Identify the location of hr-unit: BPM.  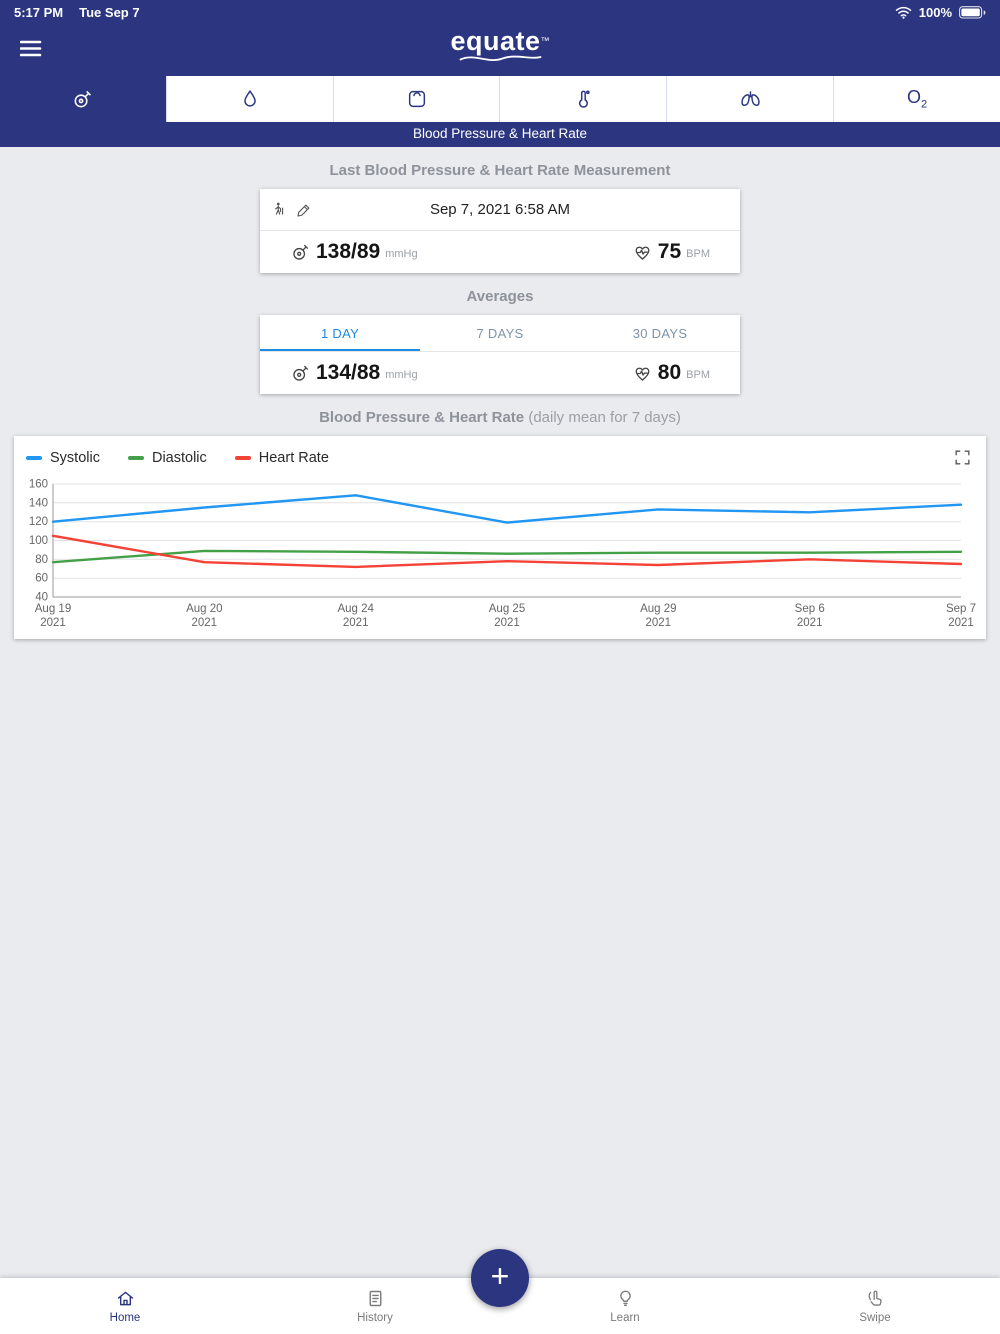
(698, 254).